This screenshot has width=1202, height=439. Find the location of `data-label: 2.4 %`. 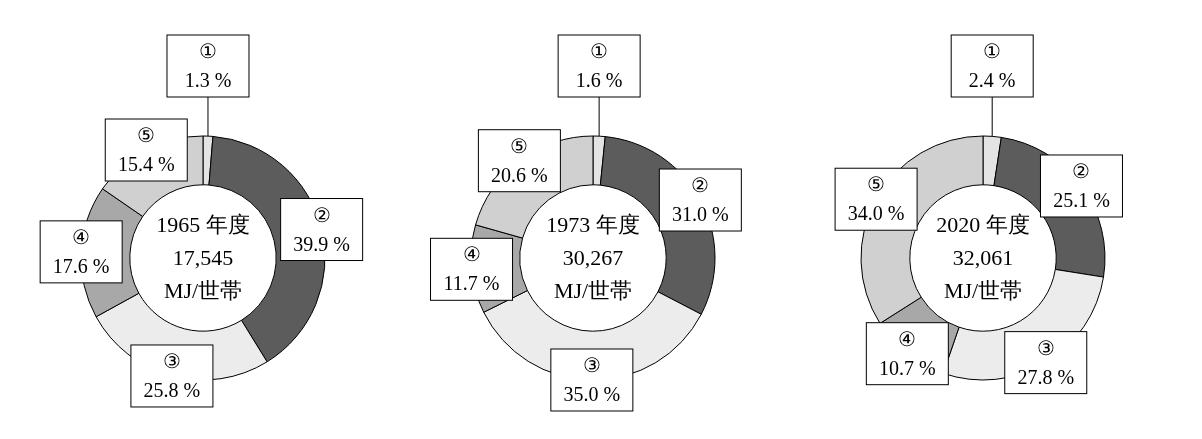

data-label: 2.4 % is located at coordinates (992, 80).